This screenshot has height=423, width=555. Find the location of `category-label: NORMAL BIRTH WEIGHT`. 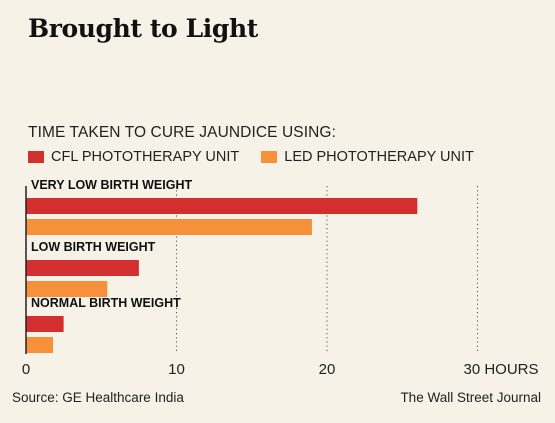

category-label: NORMAL BIRTH WEIGHT is located at coordinates (106, 303).